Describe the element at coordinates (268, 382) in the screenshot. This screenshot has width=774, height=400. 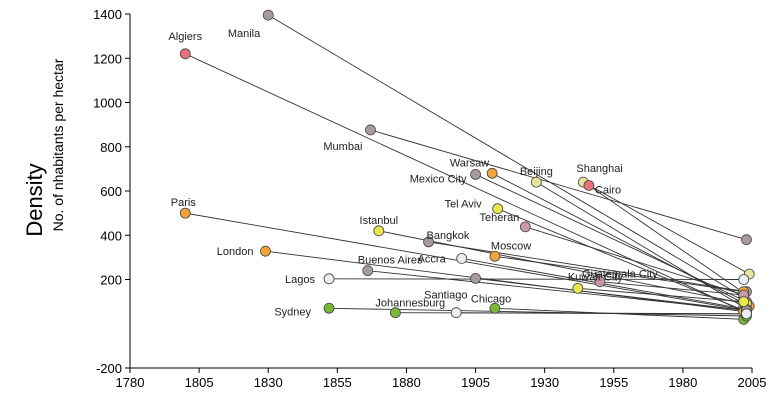
I see `x-tick-label: 1830` at that location.